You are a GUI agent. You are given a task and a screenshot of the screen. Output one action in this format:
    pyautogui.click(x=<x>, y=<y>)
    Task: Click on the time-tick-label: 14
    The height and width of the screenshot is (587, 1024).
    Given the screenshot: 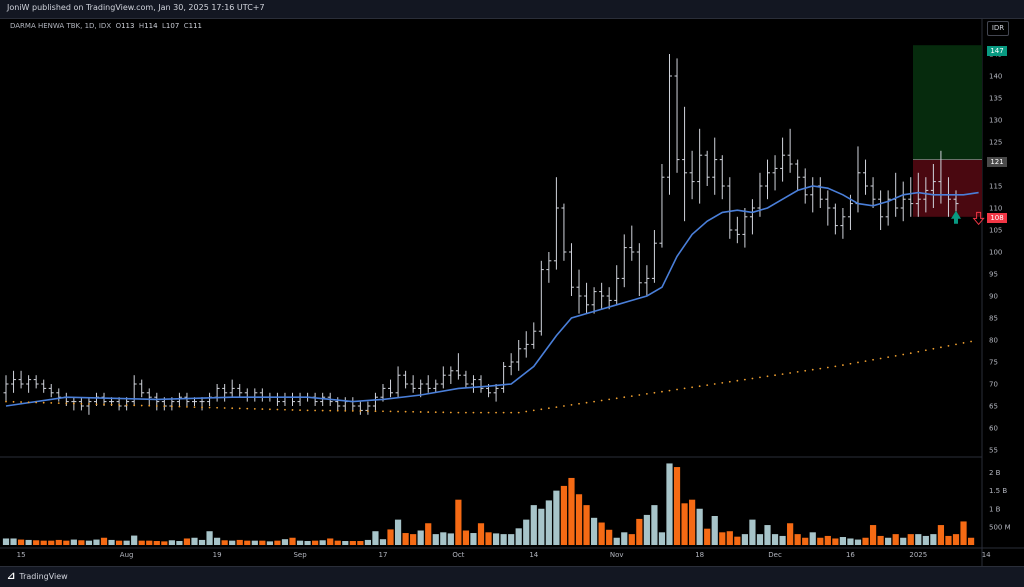 What is the action you would take?
    pyautogui.click(x=533, y=555)
    